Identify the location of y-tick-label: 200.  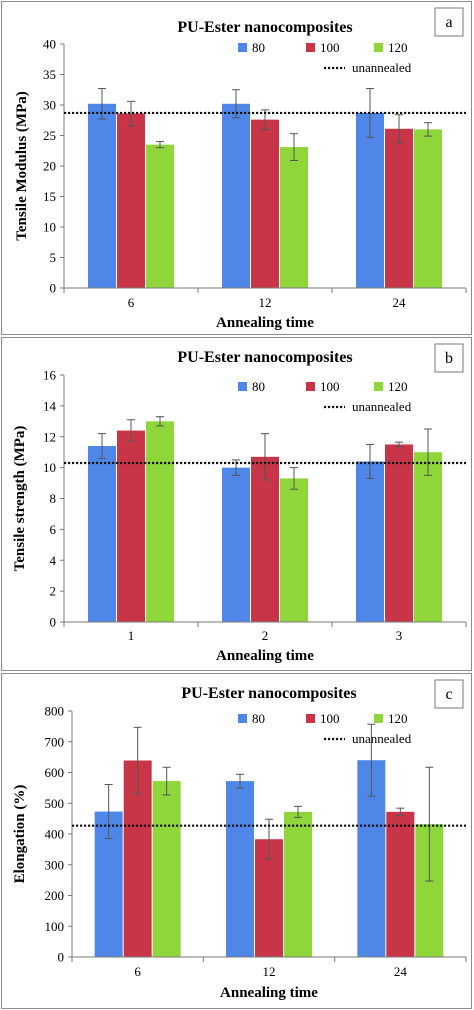
(55, 895).